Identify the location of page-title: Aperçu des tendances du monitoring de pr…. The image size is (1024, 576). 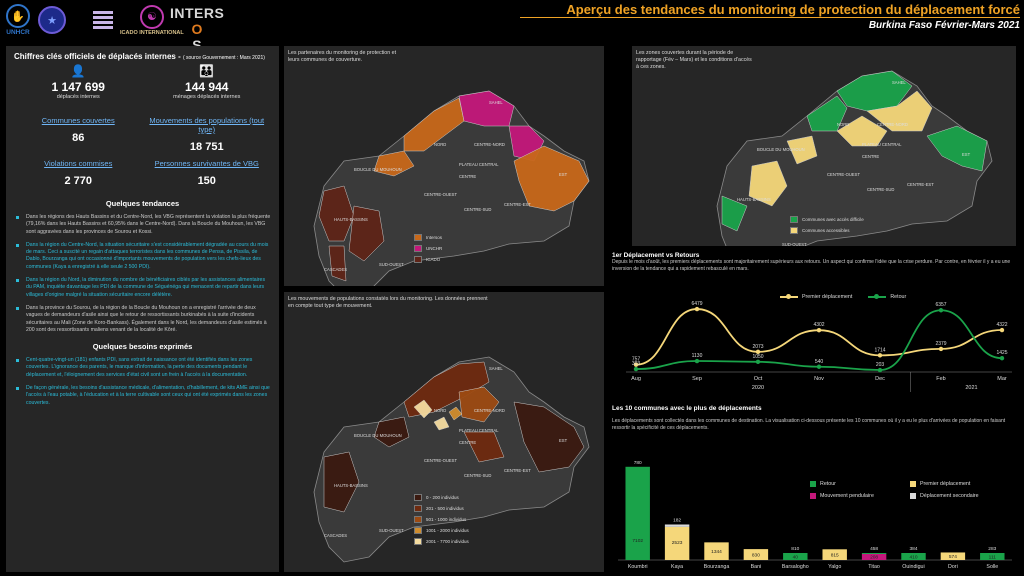
(793, 9).